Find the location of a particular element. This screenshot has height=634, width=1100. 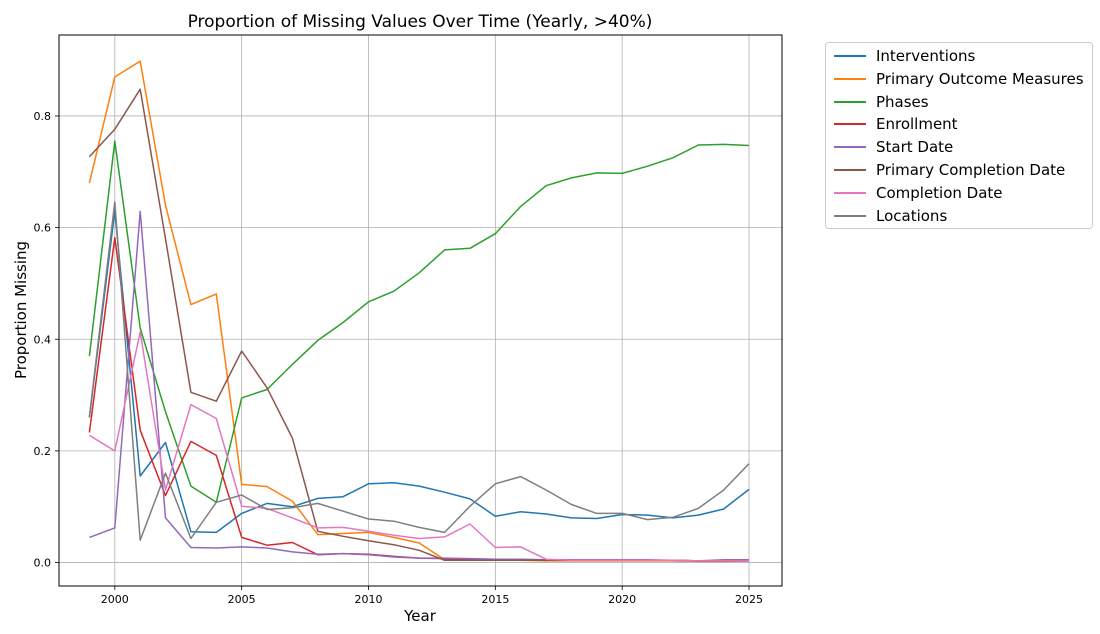

legend-item: Primary Completion Date is located at coordinates (949, 170).